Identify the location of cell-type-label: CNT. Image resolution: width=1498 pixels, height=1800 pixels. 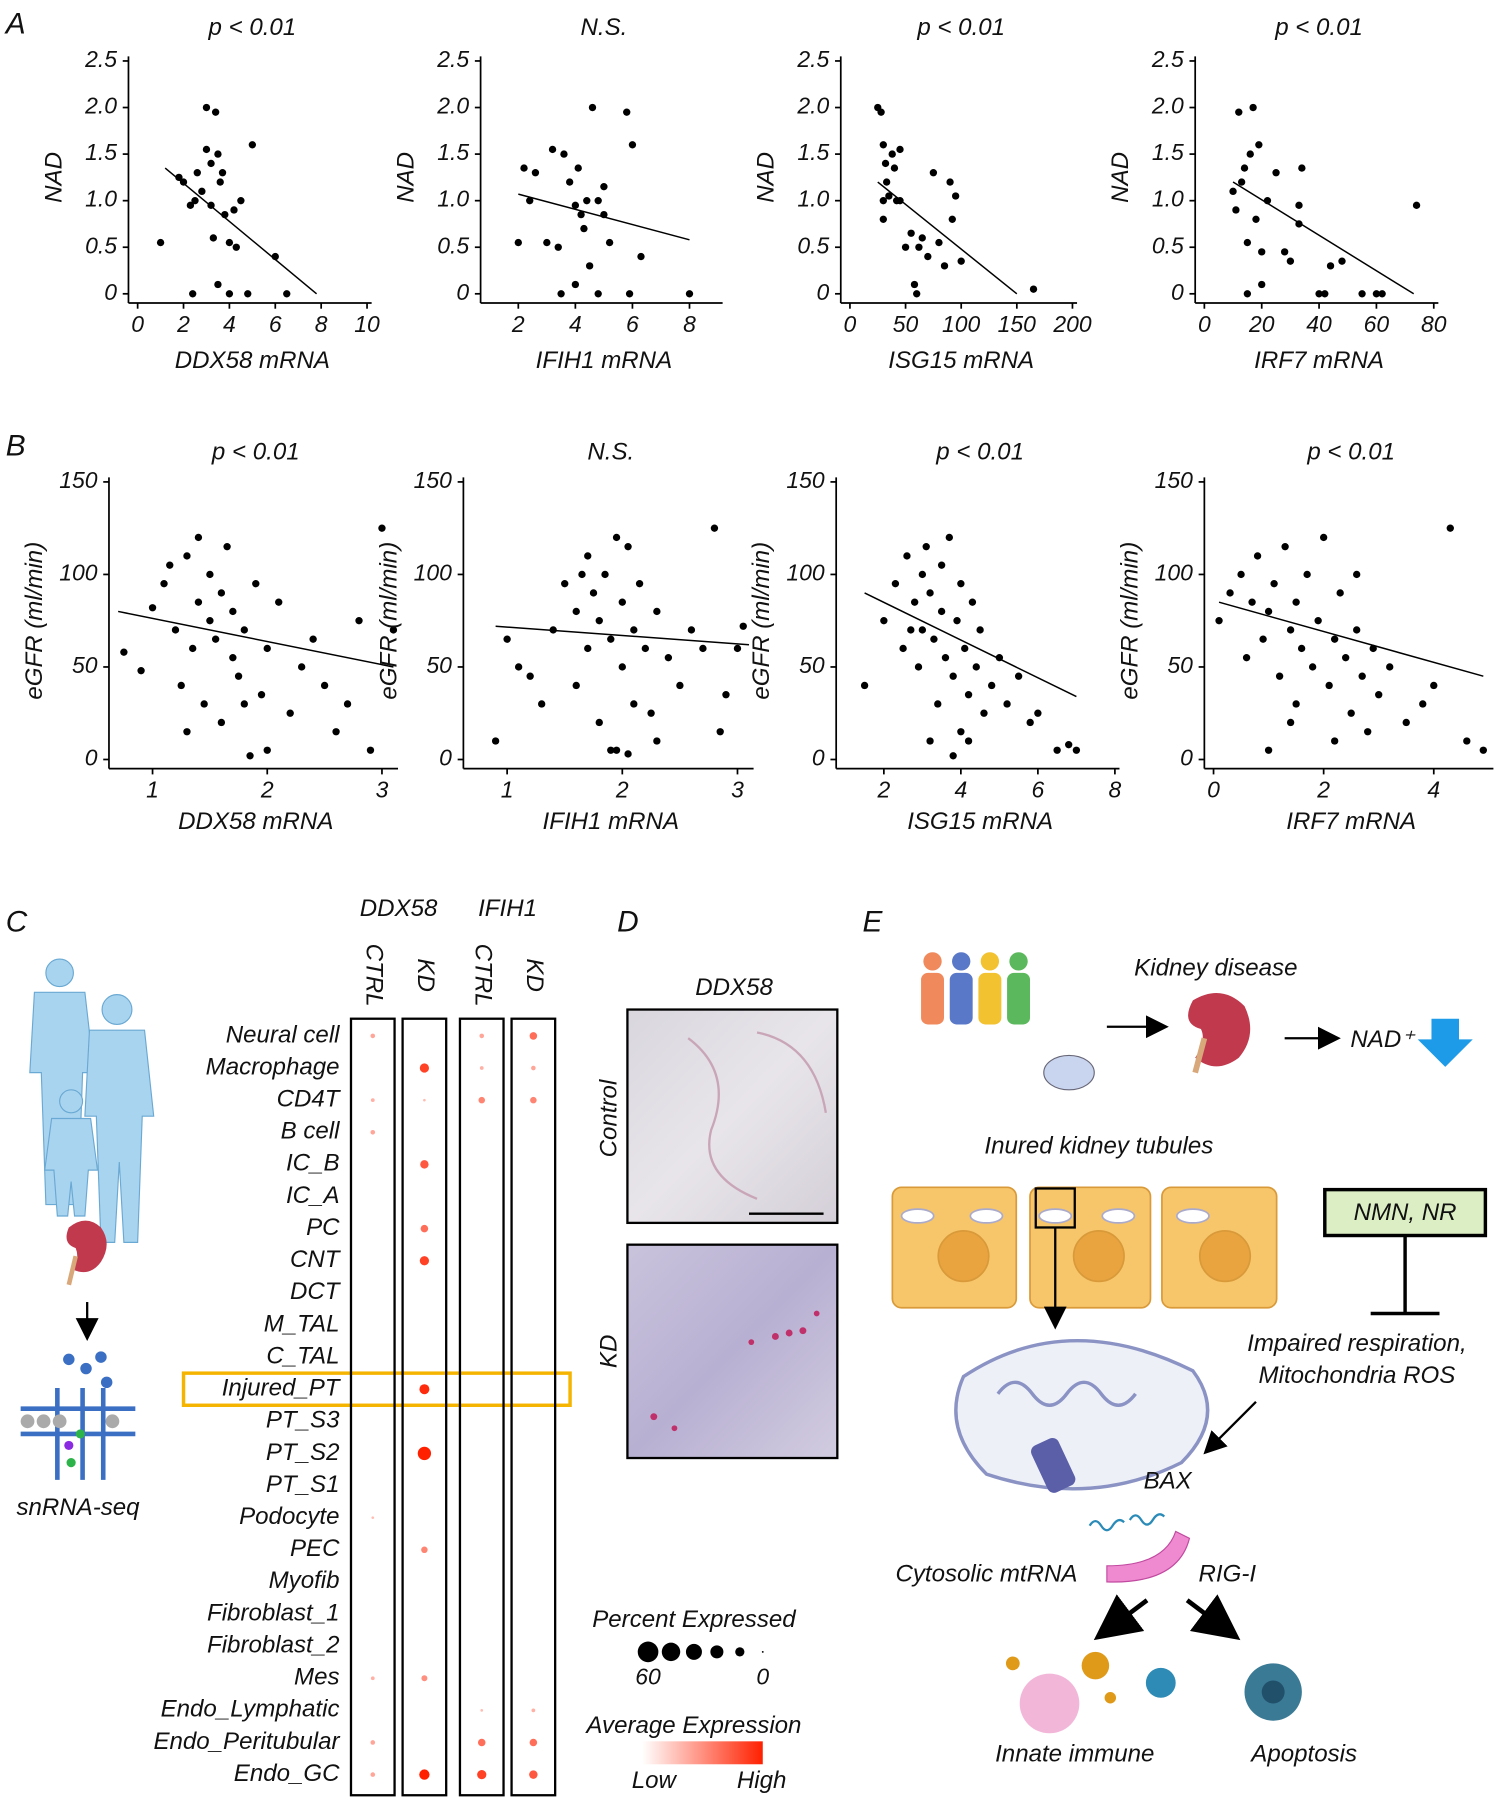
(316, 1259).